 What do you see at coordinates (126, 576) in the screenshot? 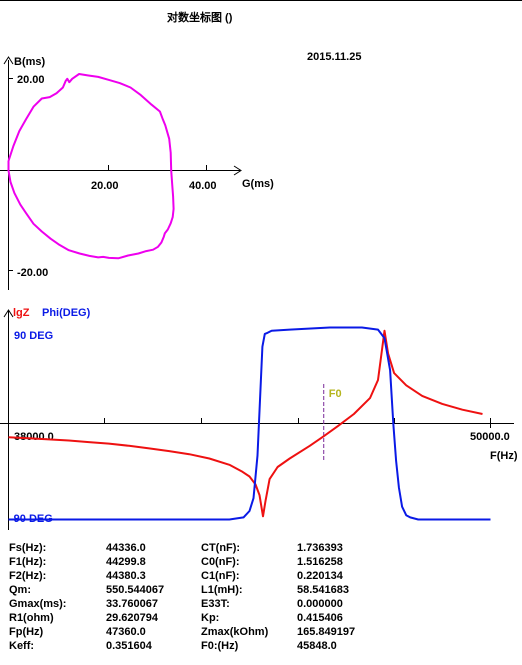
I see `param-value: 44380.3` at bounding box center [126, 576].